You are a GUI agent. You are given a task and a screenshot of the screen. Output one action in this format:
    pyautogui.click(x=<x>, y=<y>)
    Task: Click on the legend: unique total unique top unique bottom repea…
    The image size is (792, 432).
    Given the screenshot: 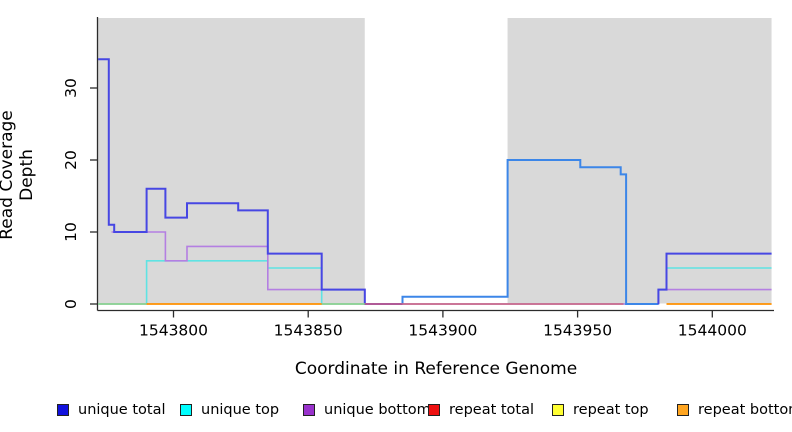 What is the action you would take?
    pyautogui.click(x=396, y=411)
    